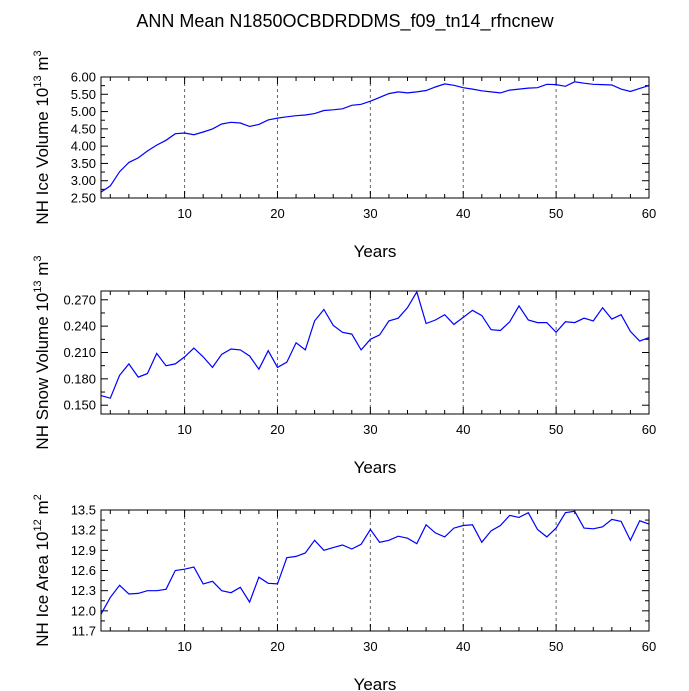  Describe the element at coordinates (42, 371) in the screenshot. I see `y-label-text: NH Snow Volume 10` at that location.